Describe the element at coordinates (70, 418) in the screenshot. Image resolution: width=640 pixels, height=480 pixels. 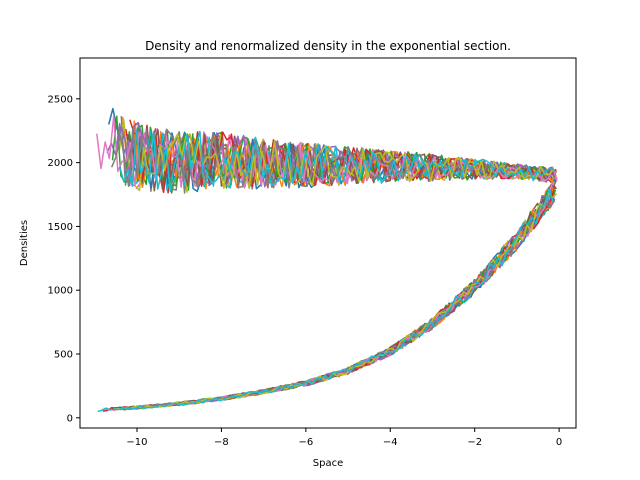
I see `y-tick-label: 0` at that location.